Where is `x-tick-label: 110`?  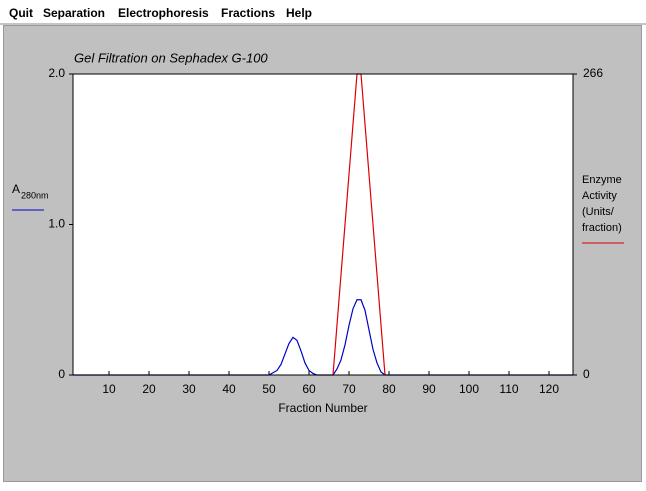
x-tick-label: 110 is located at coordinates (508, 389).